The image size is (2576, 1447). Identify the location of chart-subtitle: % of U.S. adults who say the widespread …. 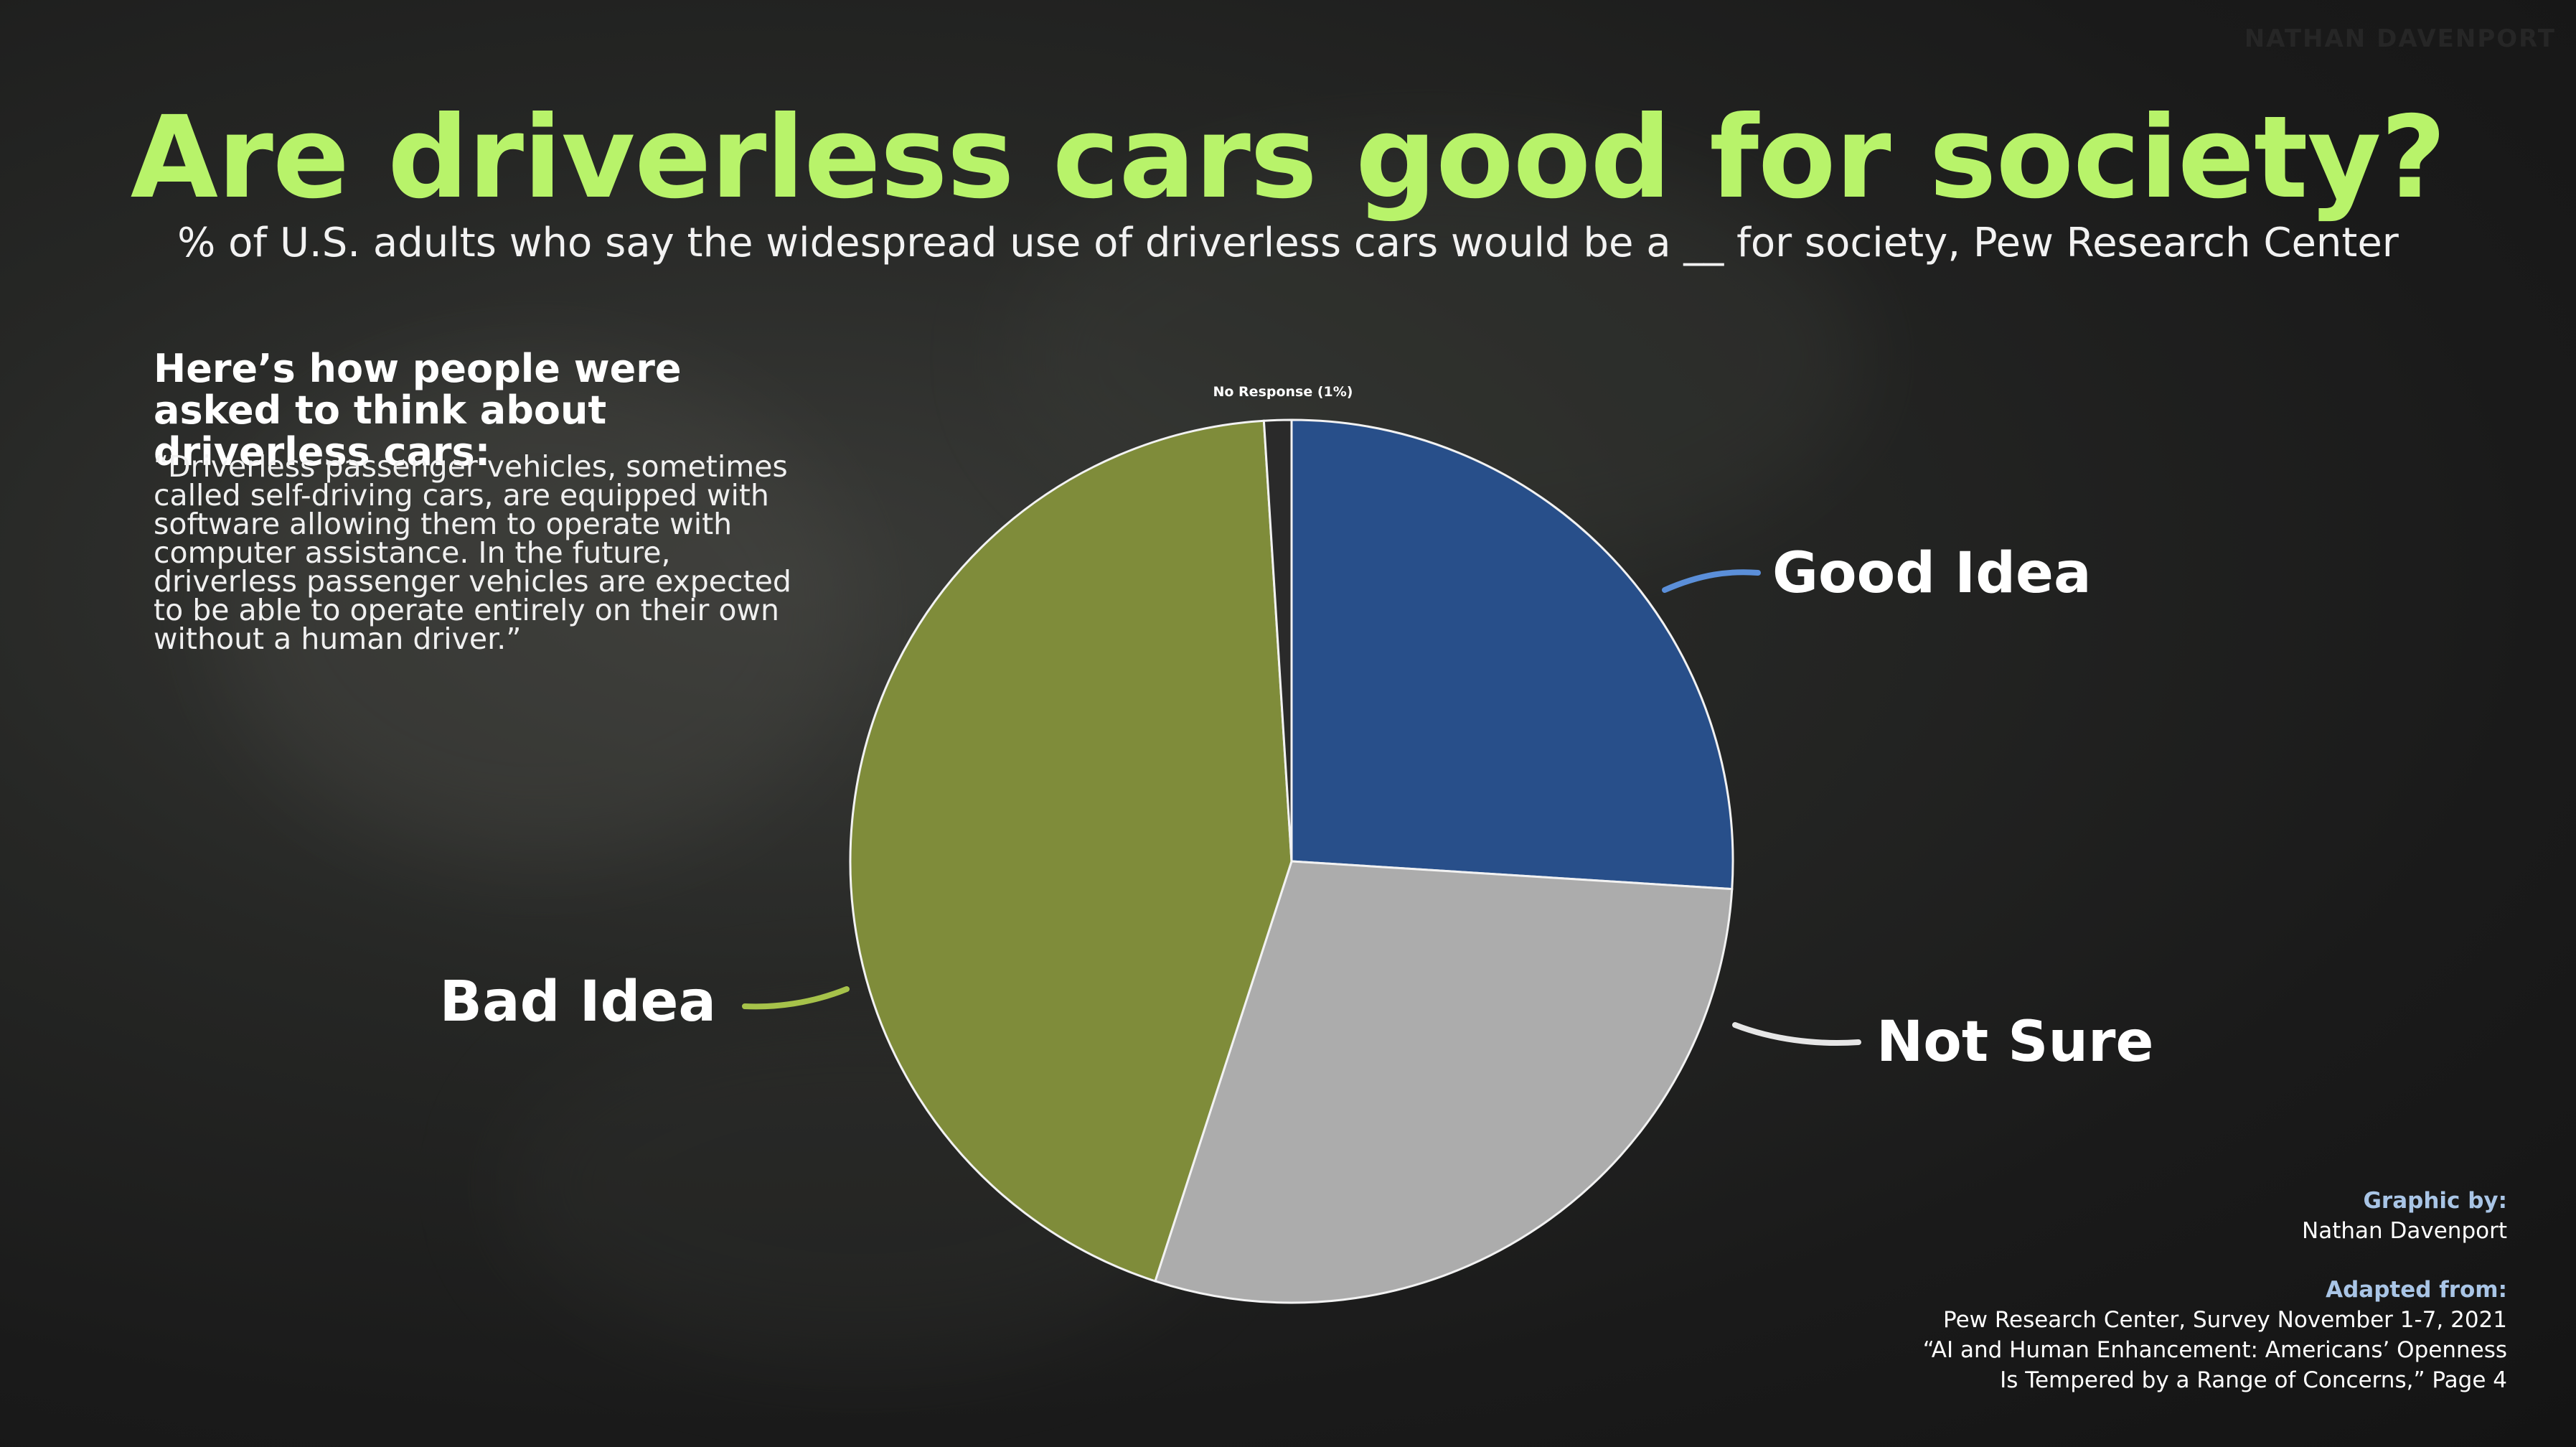
(1288, 243).